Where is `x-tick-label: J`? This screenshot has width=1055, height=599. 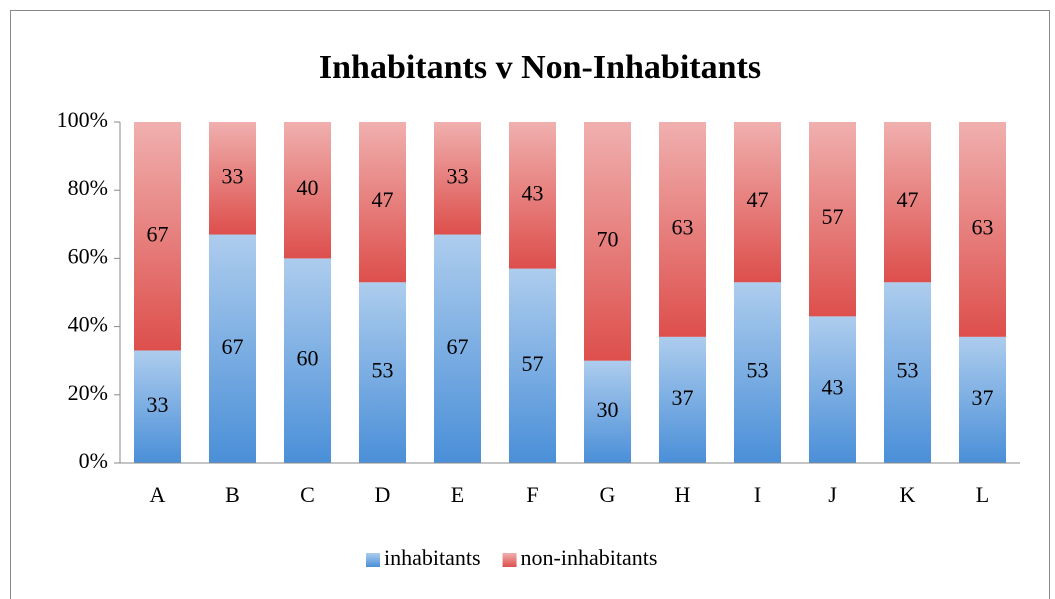 x-tick-label: J is located at coordinates (832, 494).